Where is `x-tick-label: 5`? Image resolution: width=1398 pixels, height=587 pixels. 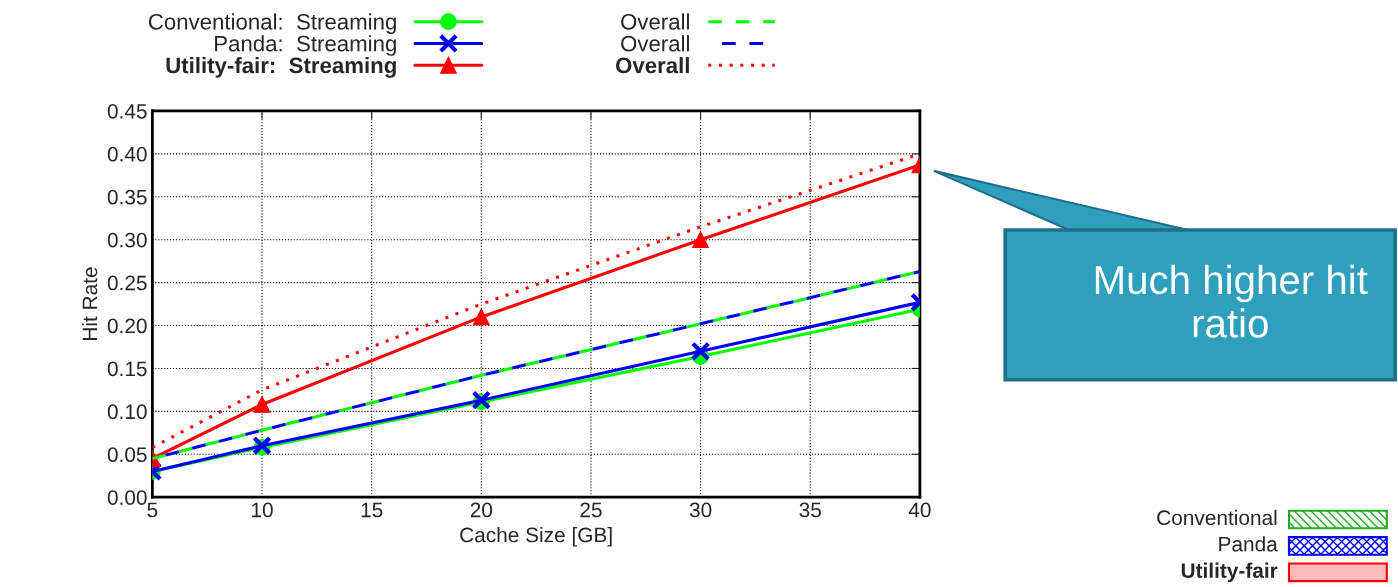
x-tick-label: 5 is located at coordinates (152, 510).